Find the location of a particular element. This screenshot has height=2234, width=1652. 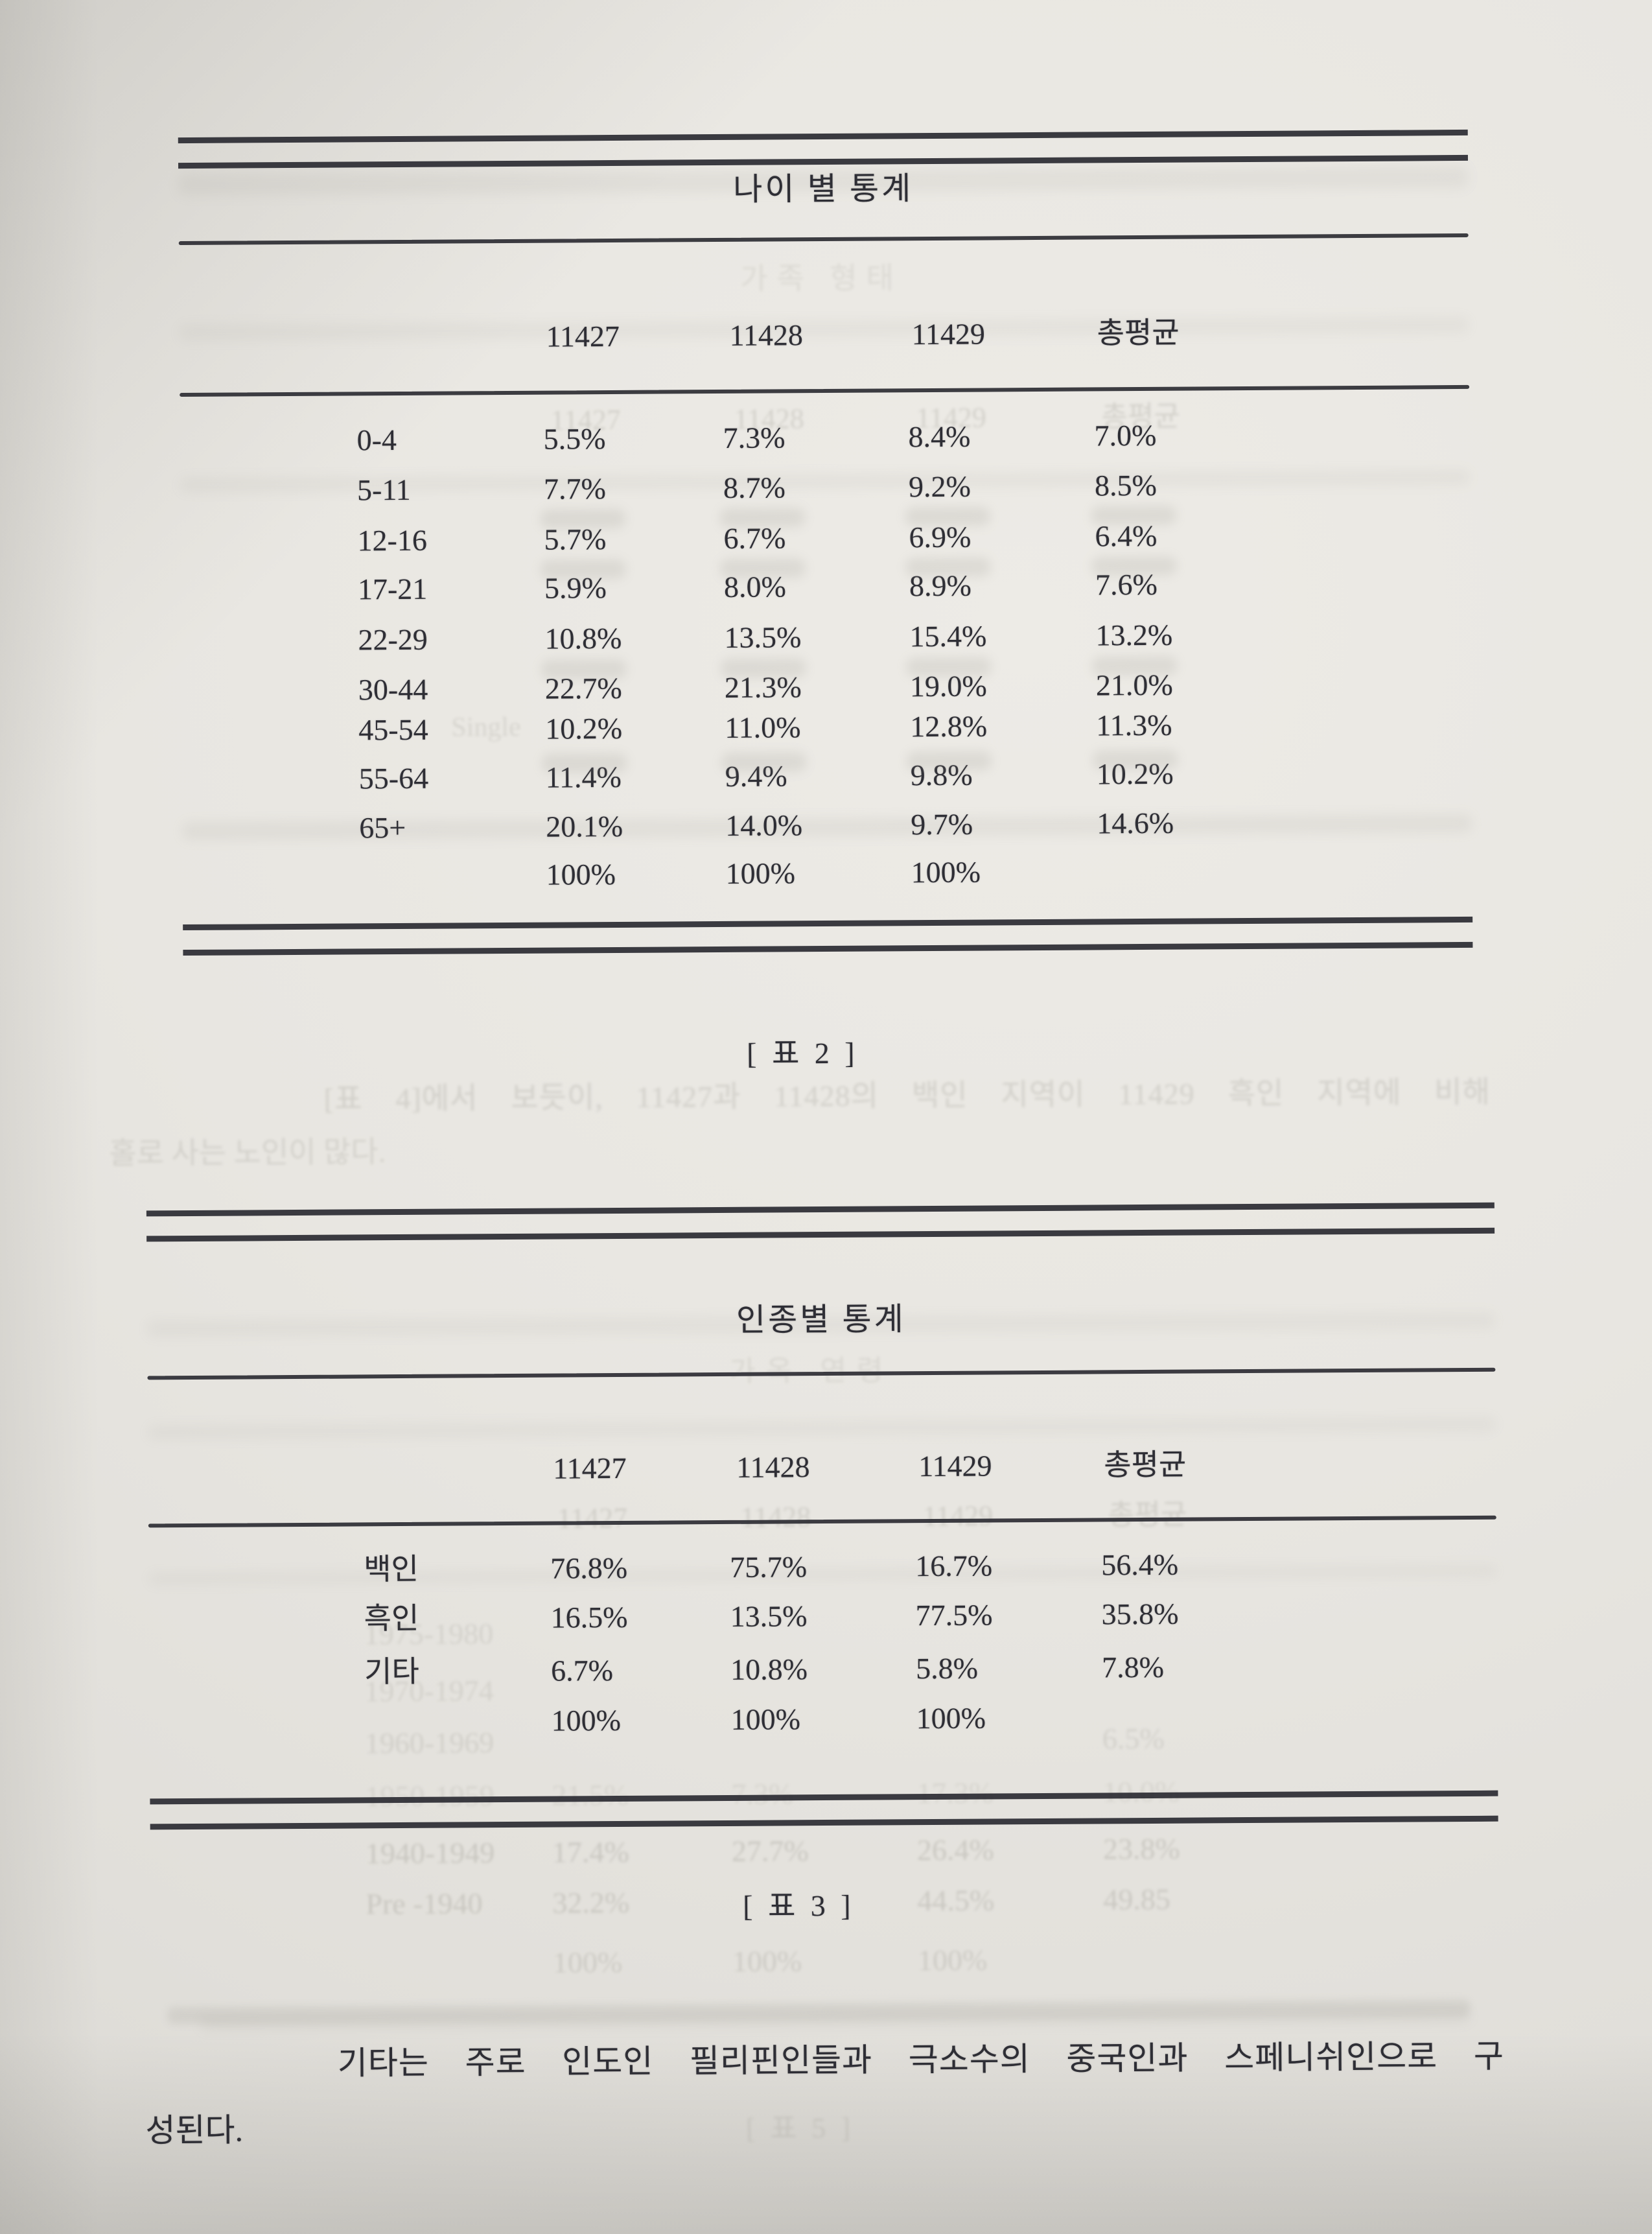

cell: 7.7% is located at coordinates (575, 489).